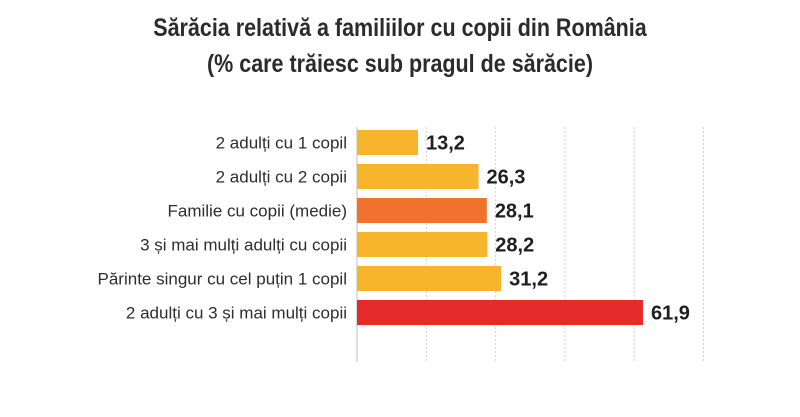 The width and height of the screenshot is (800, 417). Describe the element at coordinates (445, 144) in the screenshot. I see `data-label: 13,2` at that location.